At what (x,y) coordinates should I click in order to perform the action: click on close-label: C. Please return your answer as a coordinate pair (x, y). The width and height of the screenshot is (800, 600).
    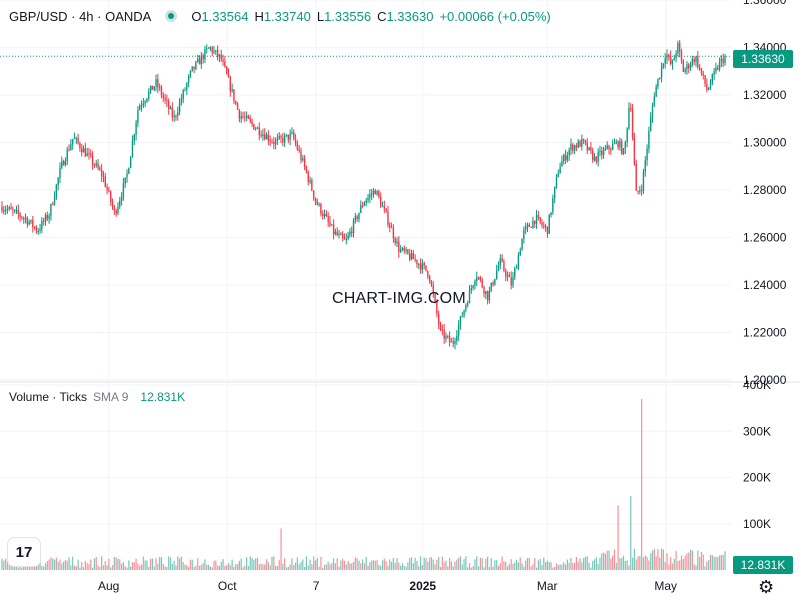
    Looking at the image, I should click on (382, 16).